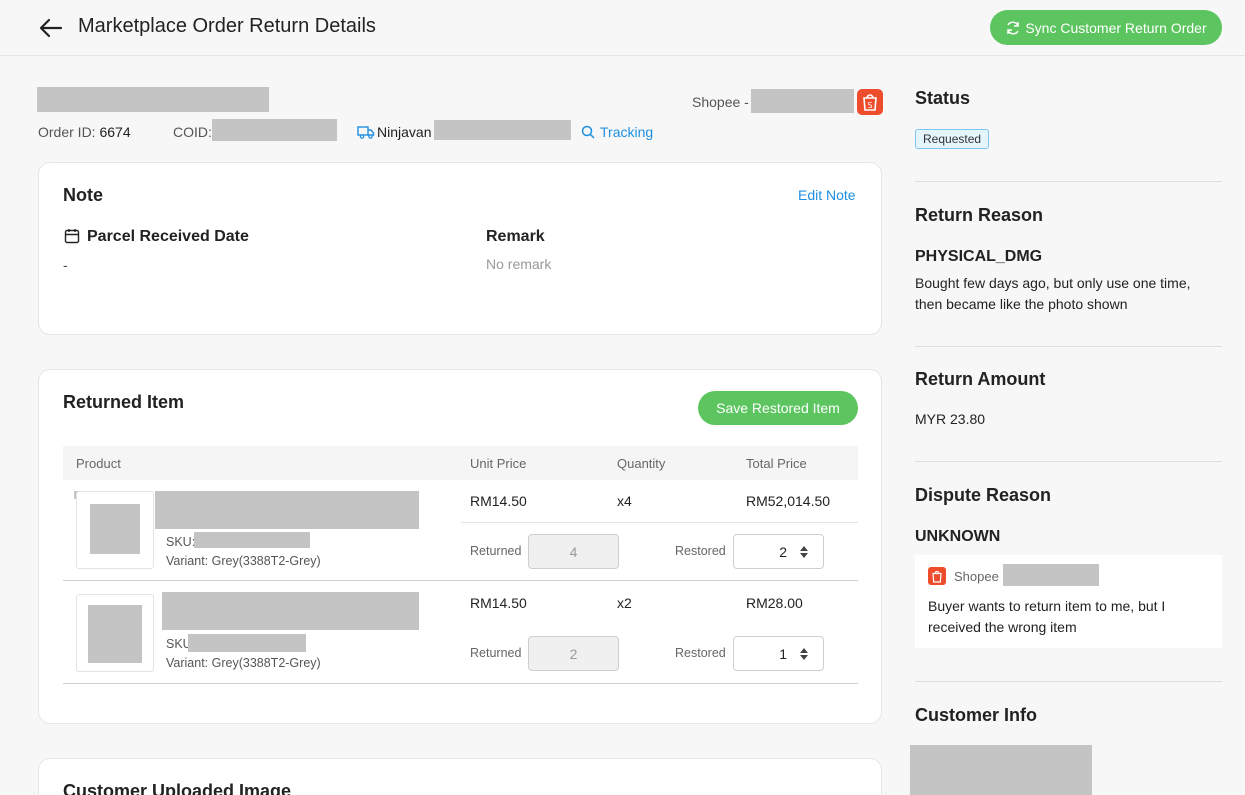  What do you see at coordinates (783, 552) in the screenshot?
I see `restored-quantity-value: 2` at bounding box center [783, 552].